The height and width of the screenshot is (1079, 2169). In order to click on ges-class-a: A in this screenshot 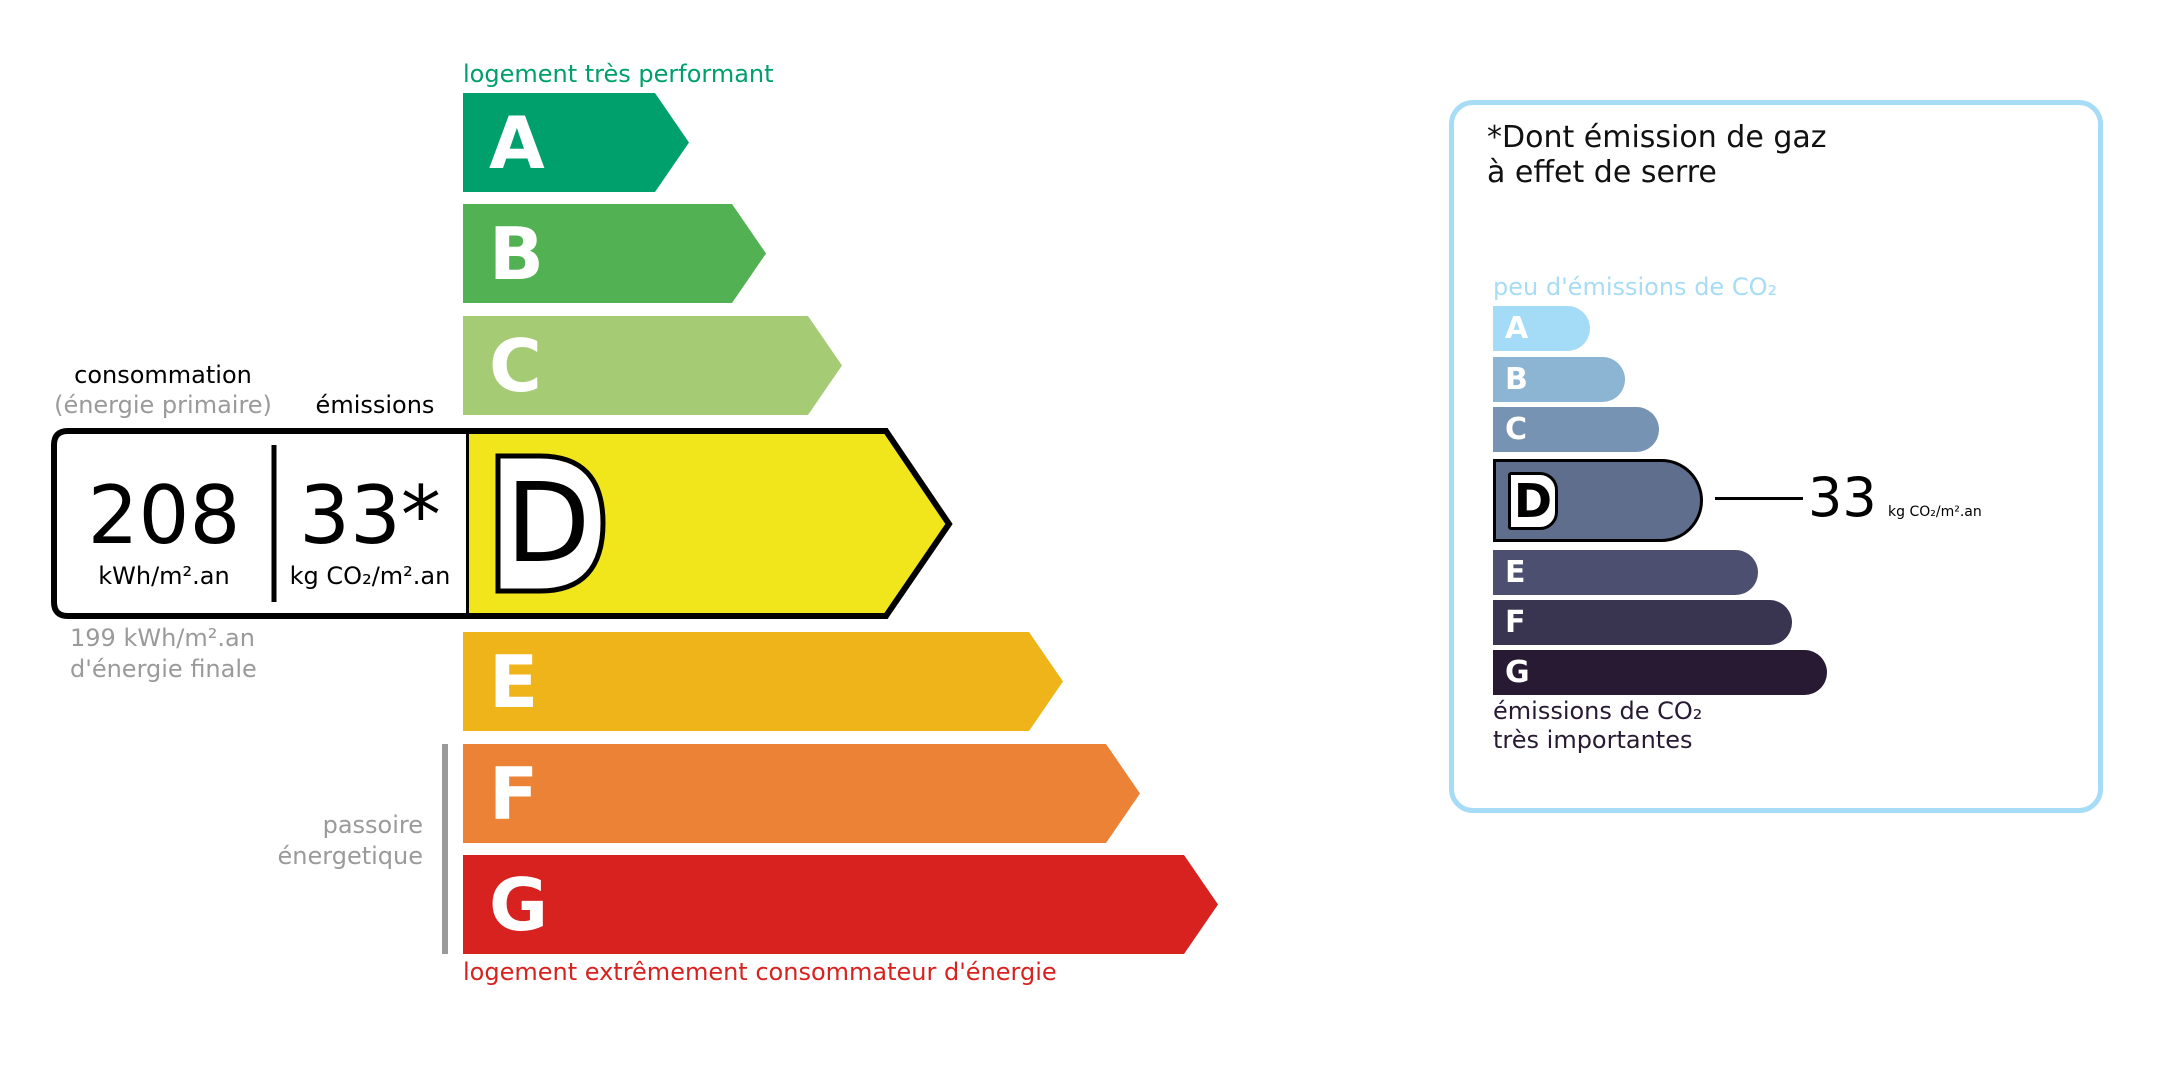, I will do `click(1541, 328)`.